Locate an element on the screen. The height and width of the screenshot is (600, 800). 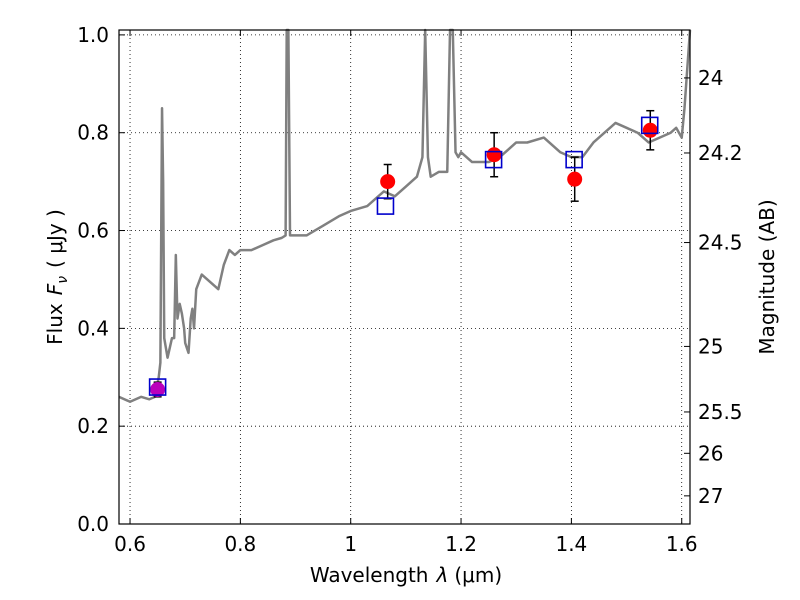
magnitude-tick-label: 24.2 is located at coordinates (720, 153).